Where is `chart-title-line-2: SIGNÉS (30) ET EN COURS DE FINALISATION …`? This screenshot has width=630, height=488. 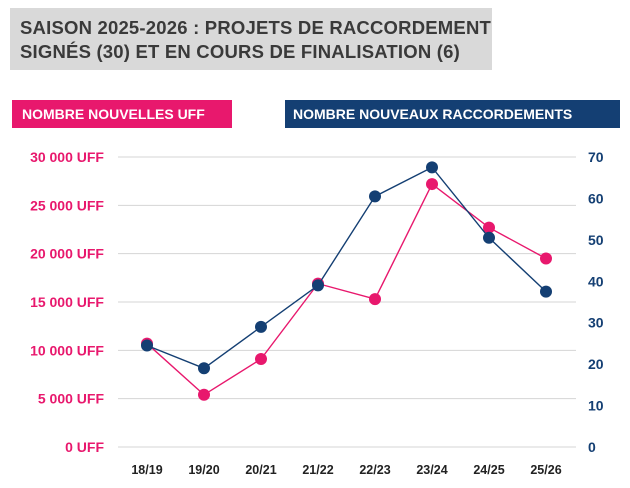 chart-title-line-2: SIGNÉS (30) ET EN COURS DE FINALISATION … is located at coordinates (240, 51).